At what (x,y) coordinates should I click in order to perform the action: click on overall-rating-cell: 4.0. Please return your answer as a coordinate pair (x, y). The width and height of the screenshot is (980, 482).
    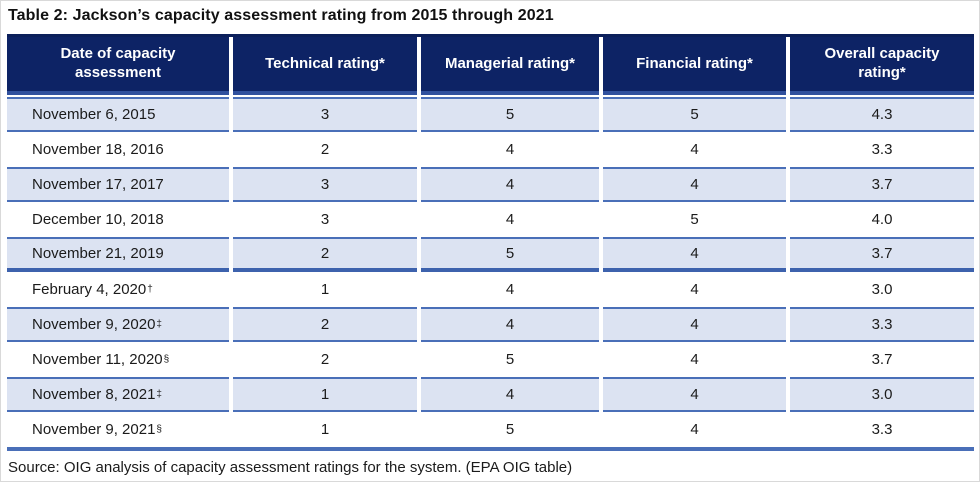
    Looking at the image, I should click on (882, 219).